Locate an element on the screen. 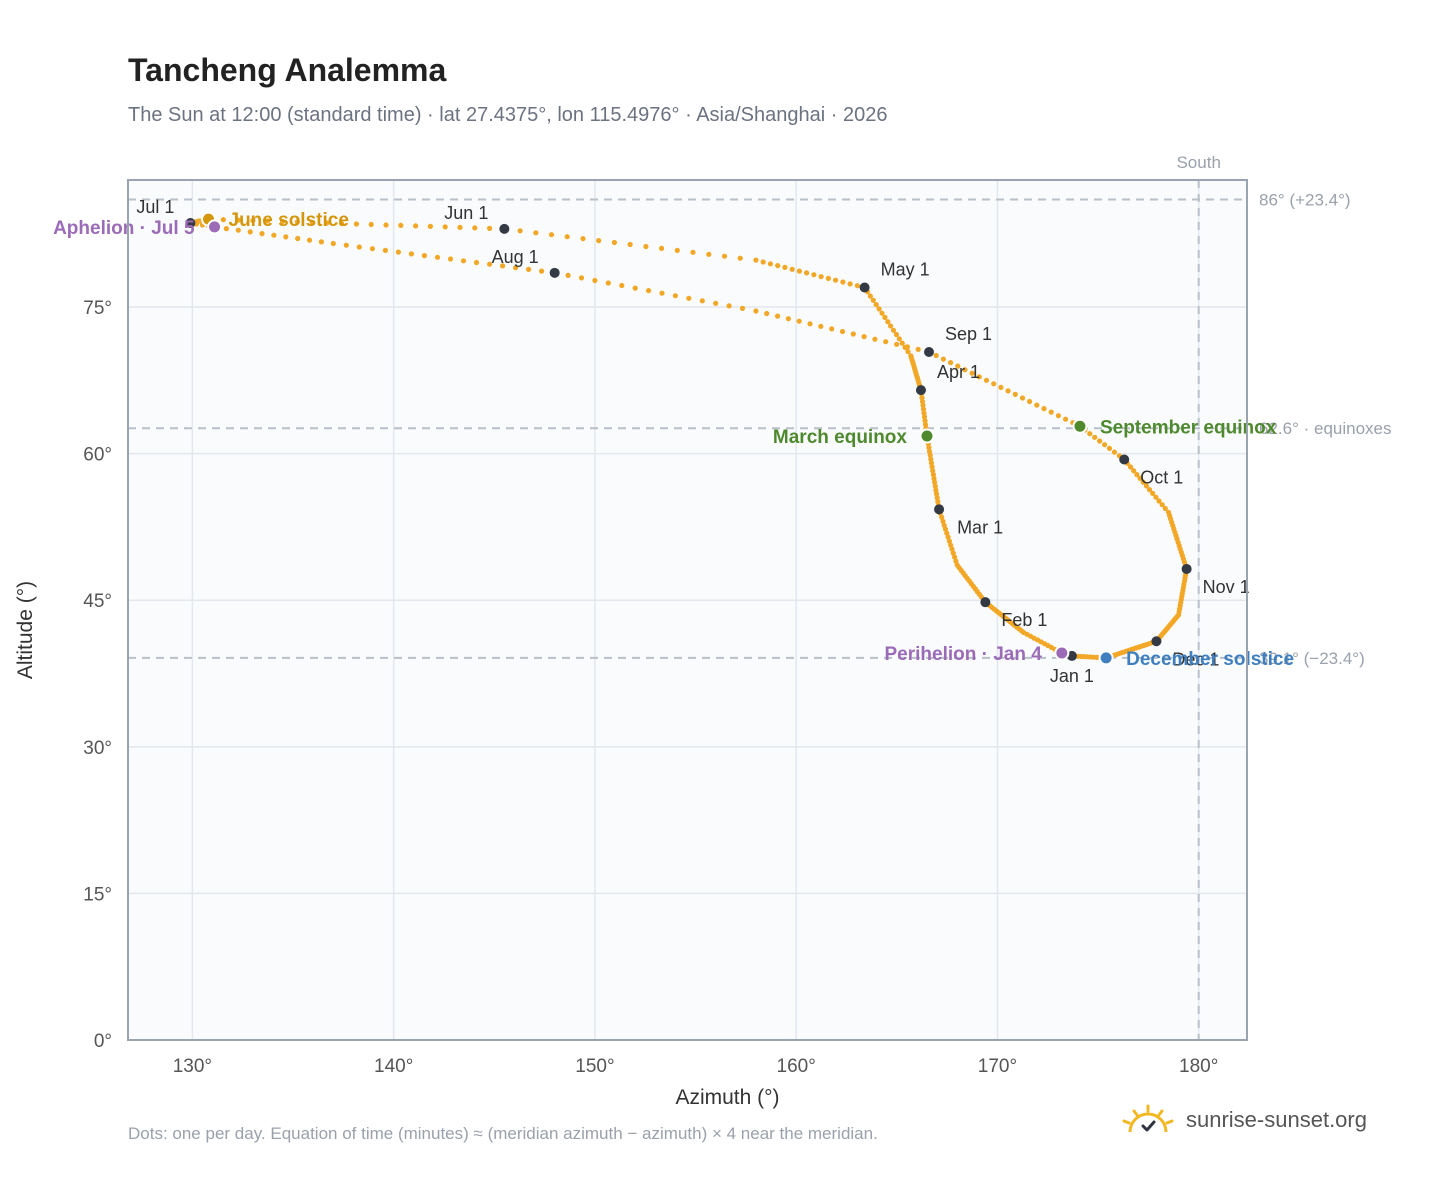 The height and width of the screenshot is (1188, 1448). y-tick-label: 0° is located at coordinates (103, 1041).